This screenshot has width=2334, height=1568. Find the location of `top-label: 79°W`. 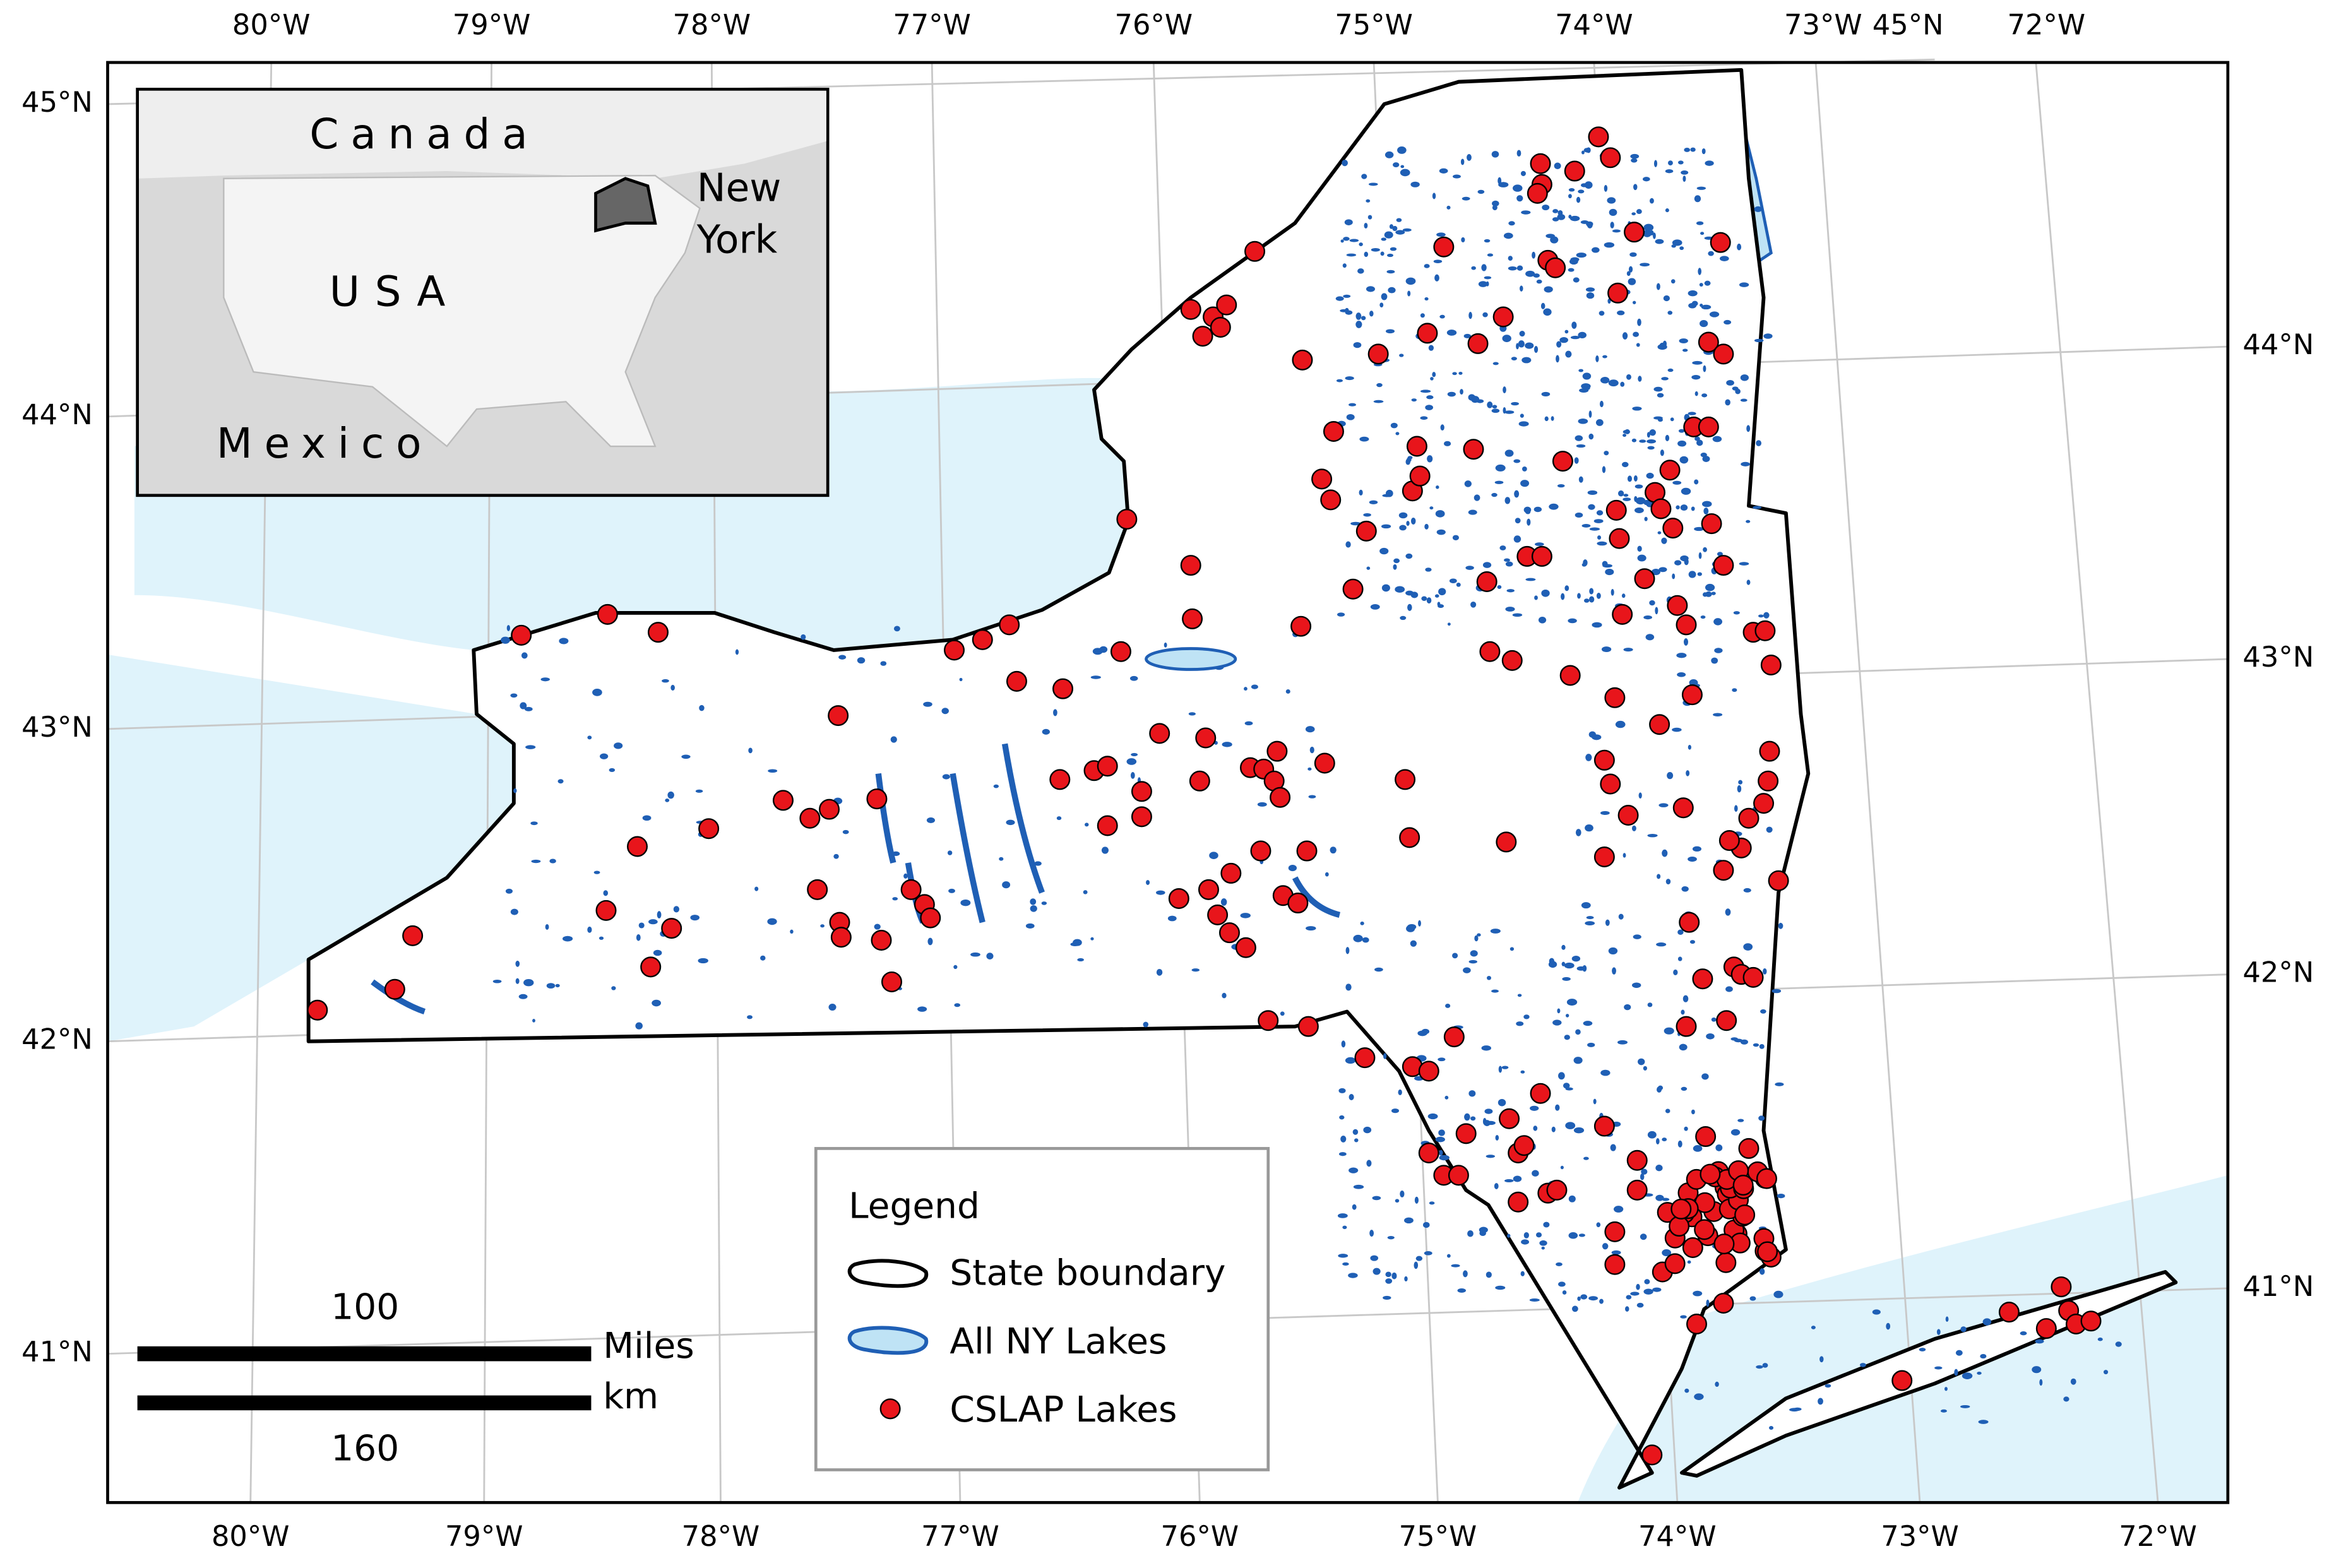

top-label: 79°W is located at coordinates (492, 24).